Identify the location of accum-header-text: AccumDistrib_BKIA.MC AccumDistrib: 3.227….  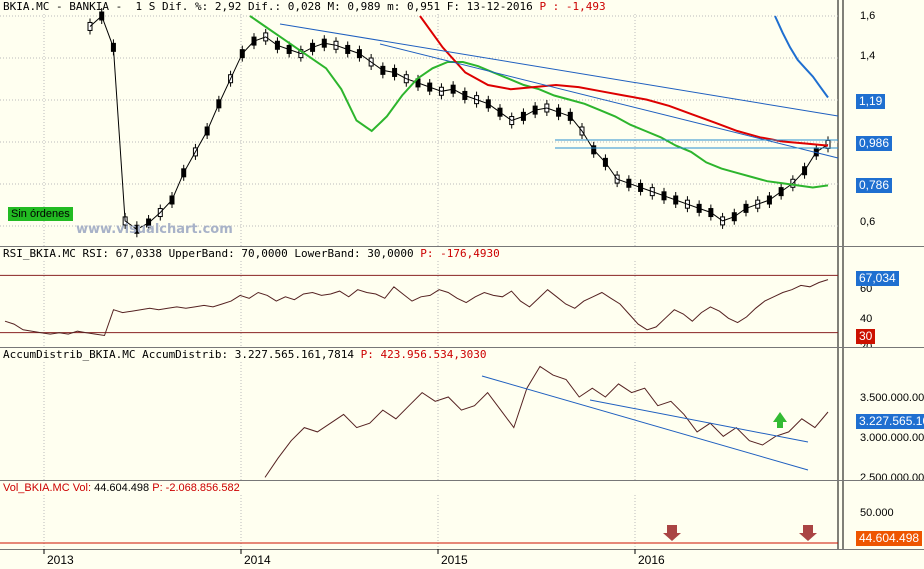
(182, 354).